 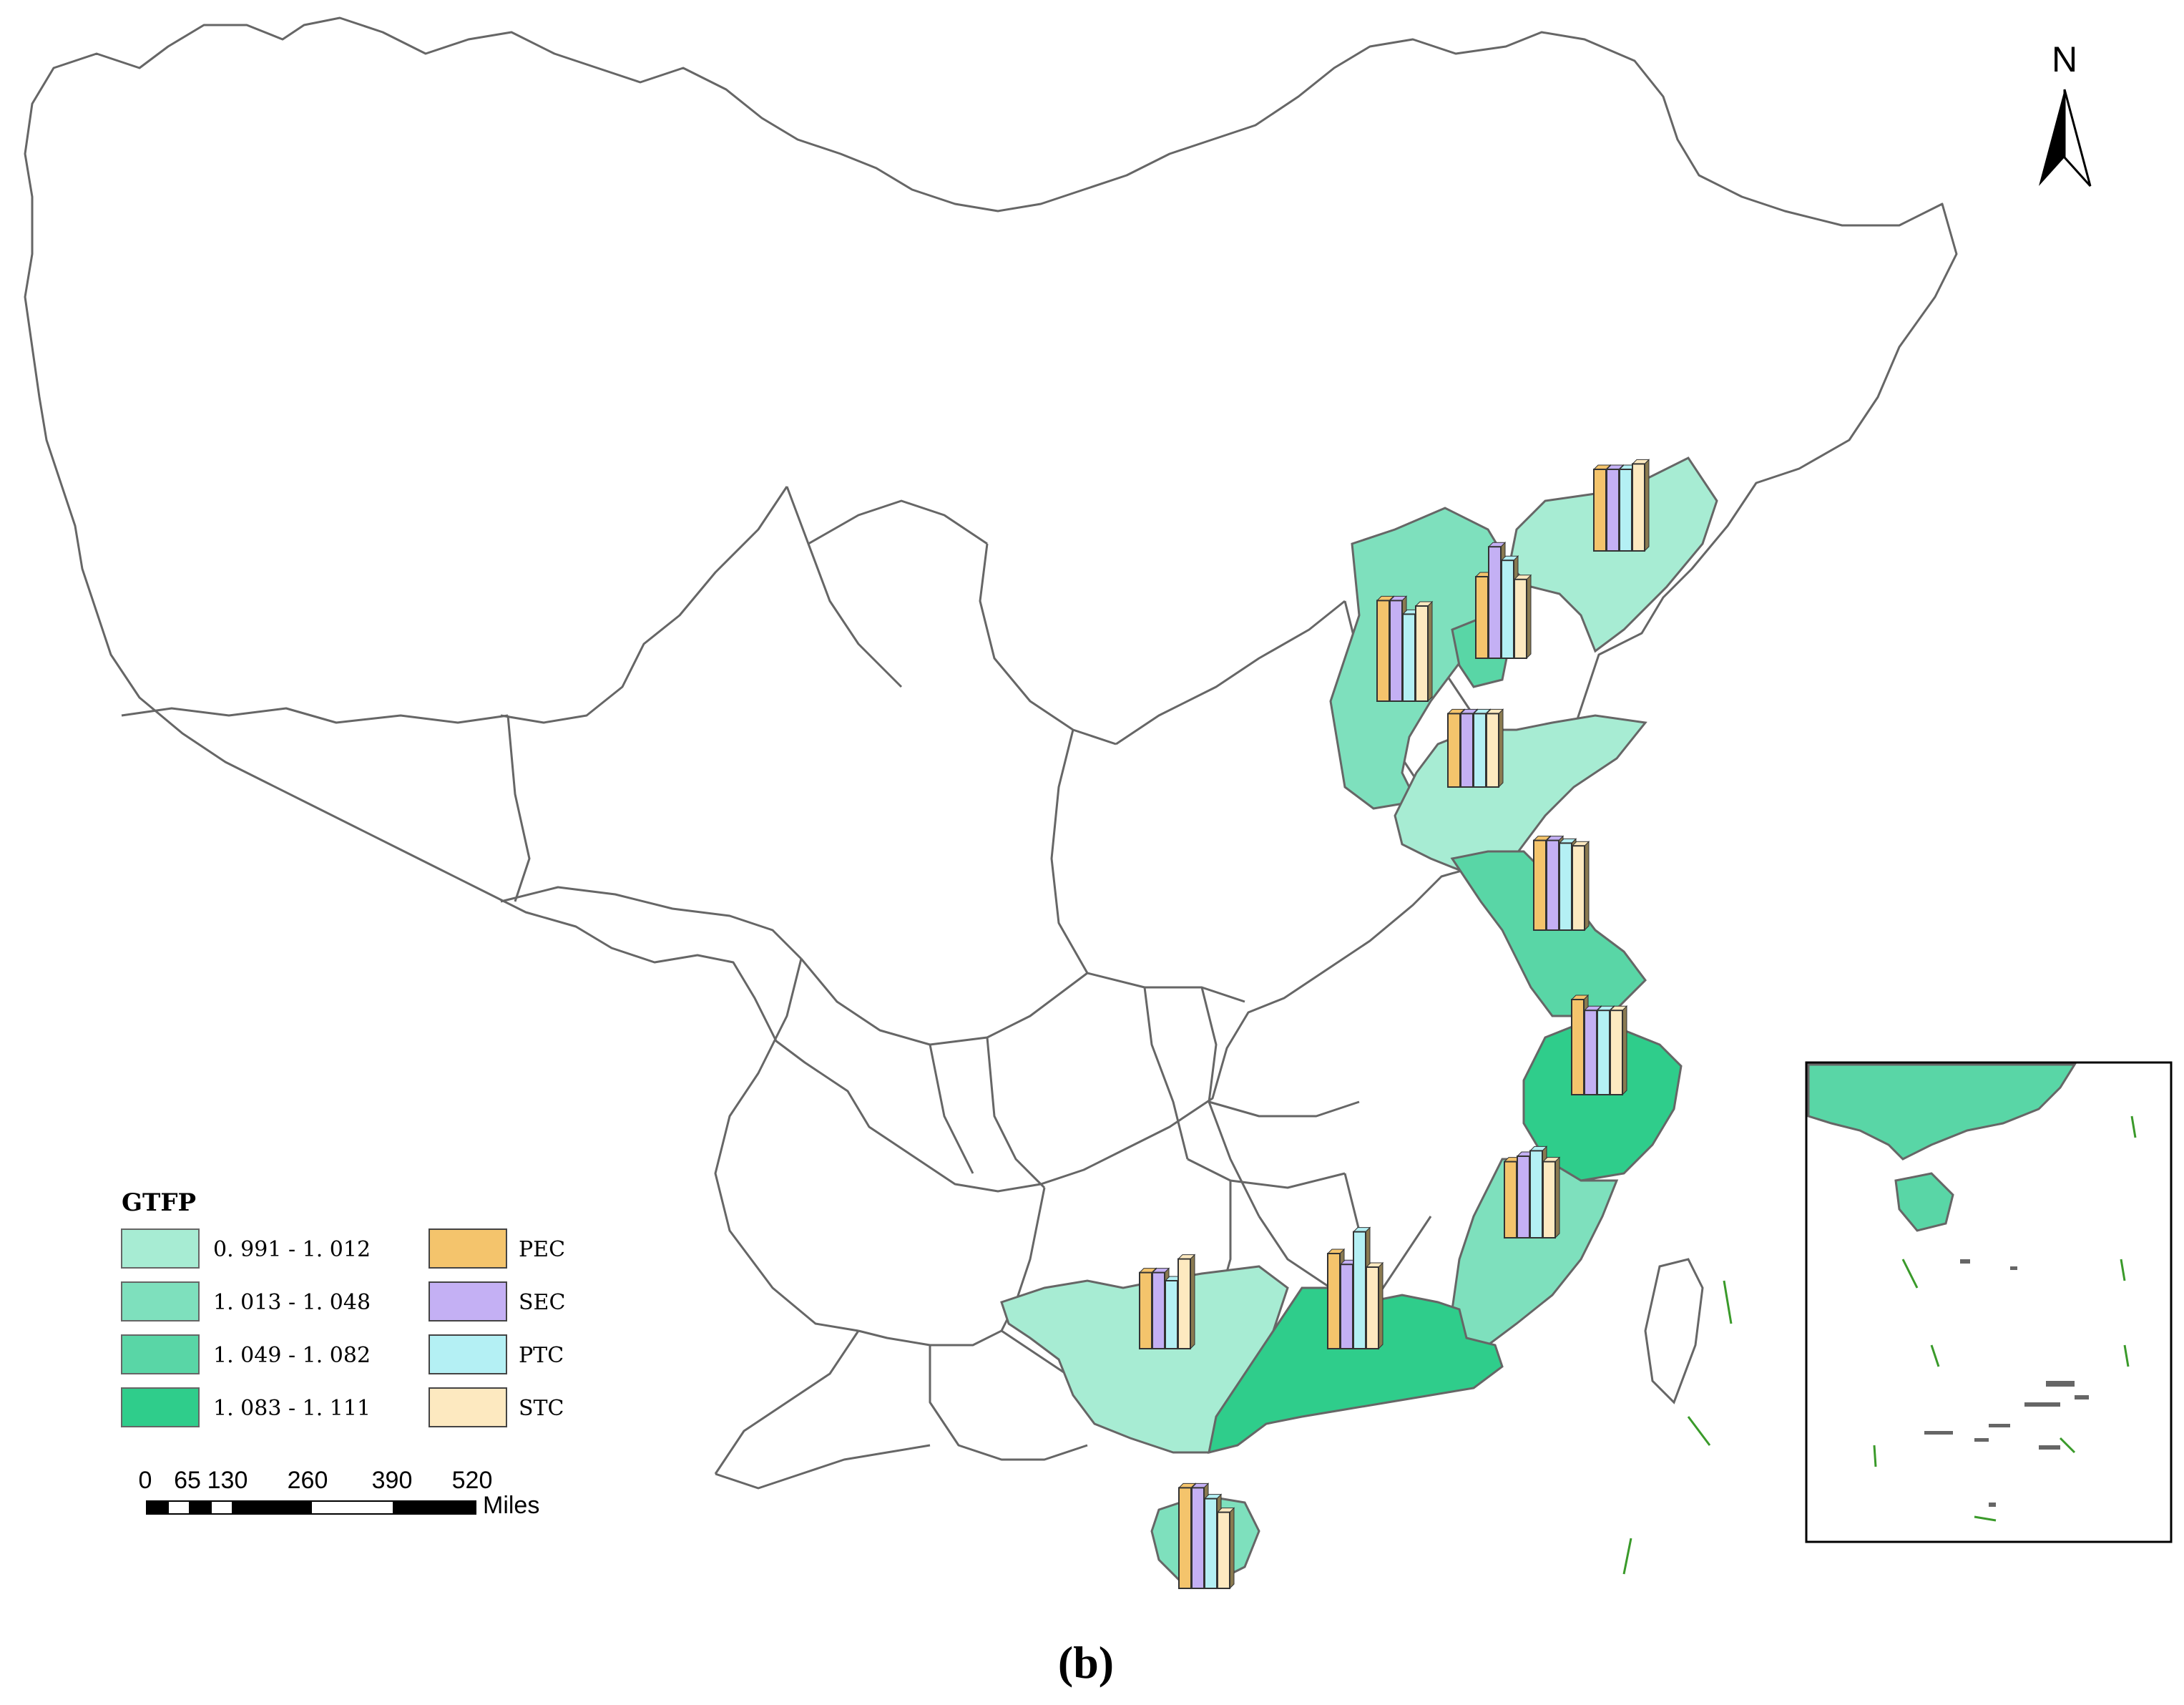 What do you see at coordinates (1086, 1662) in the screenshot?
I see `figure-caption: (b)` at bounding box center [1086, 1662].